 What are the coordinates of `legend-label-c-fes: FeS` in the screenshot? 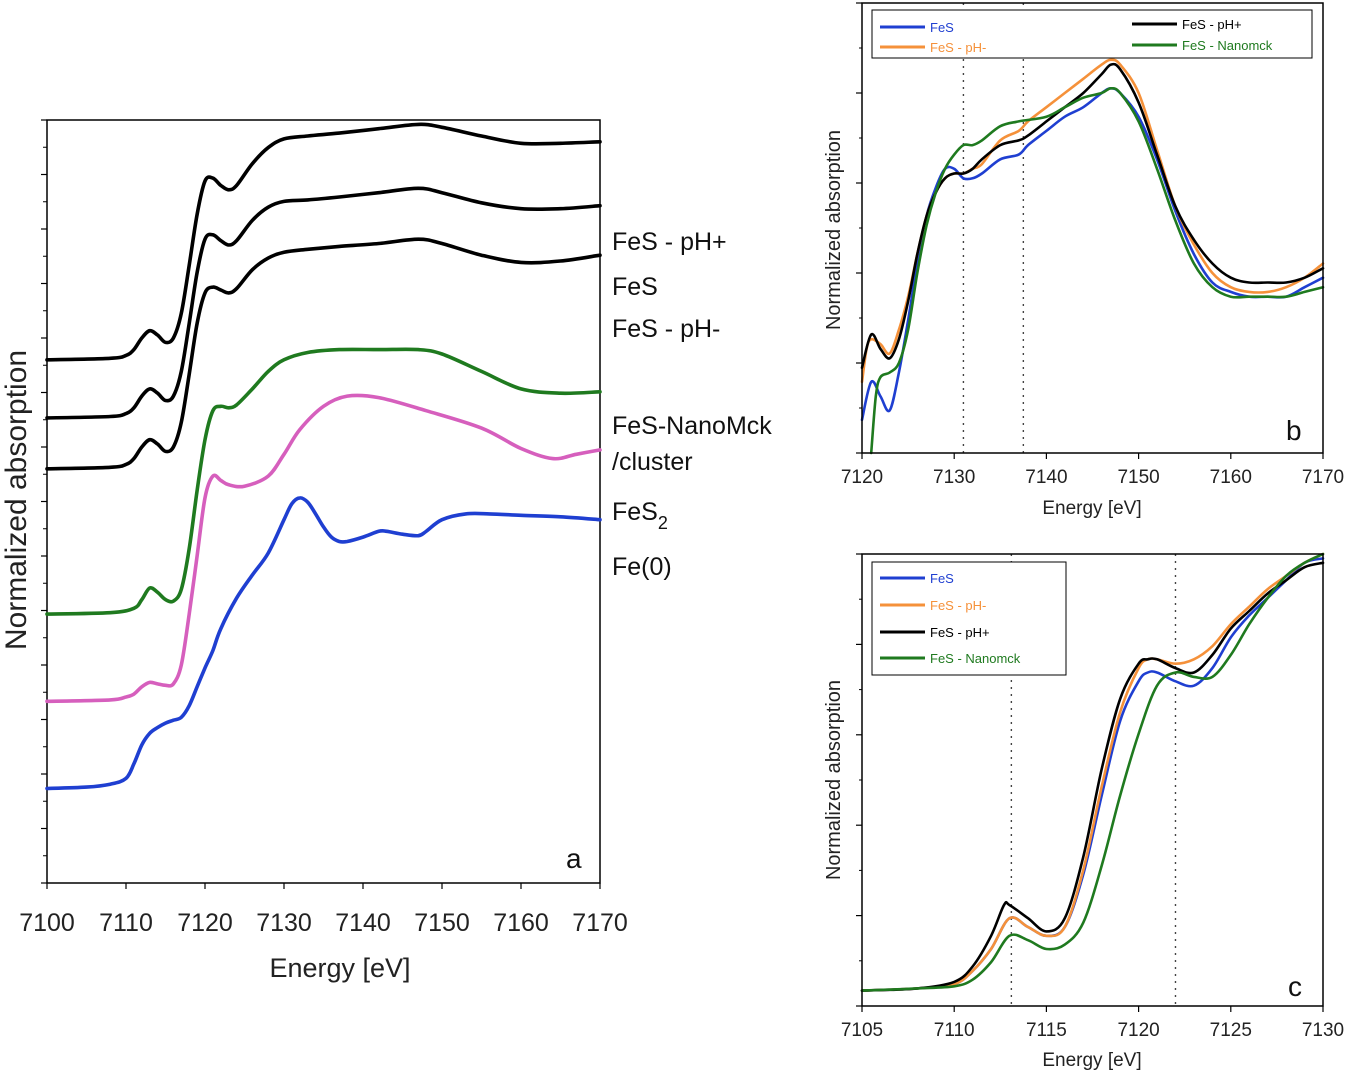 It's located at (942, 578).